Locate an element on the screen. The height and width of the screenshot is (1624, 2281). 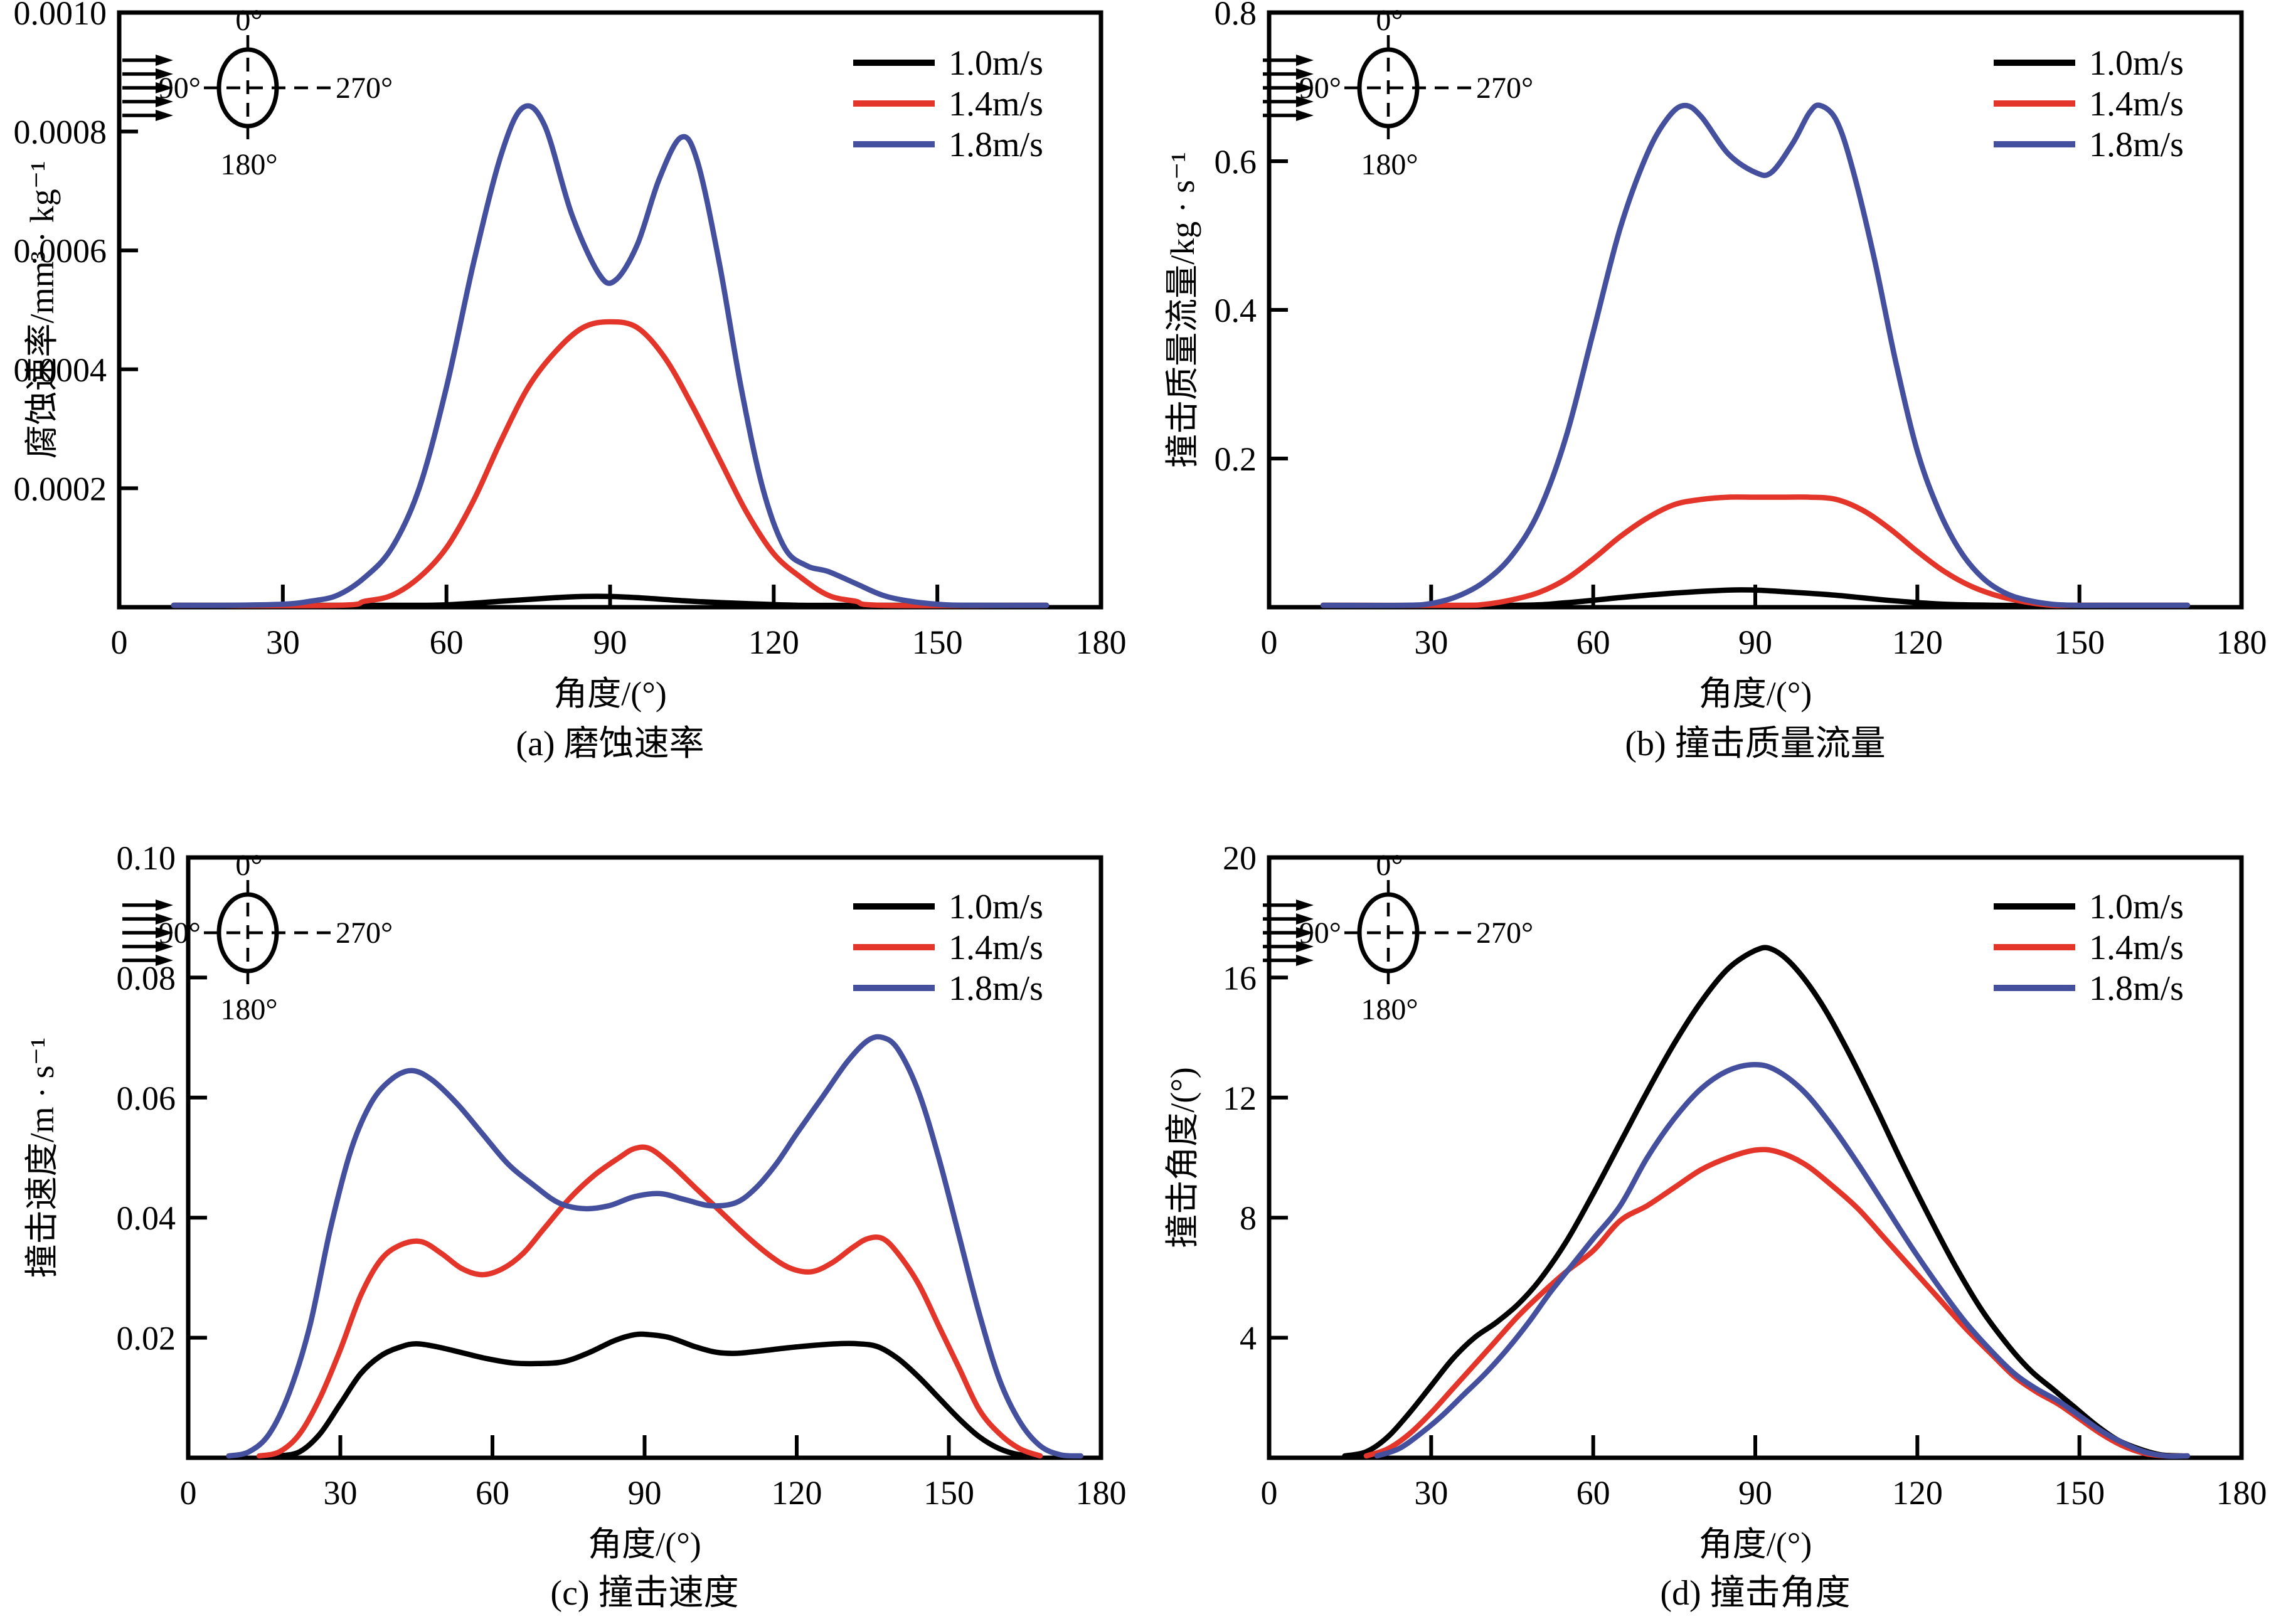
y-tick-label: 0.8 is located at coordinates (1236, 16).